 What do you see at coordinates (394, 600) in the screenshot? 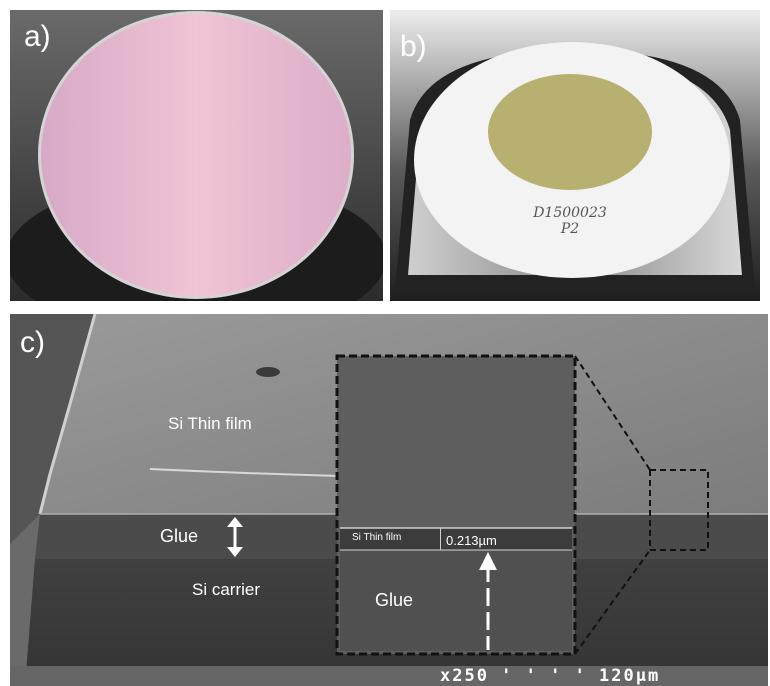
I see `inset-glue-label: Glue` at bounding box center [394, 600].